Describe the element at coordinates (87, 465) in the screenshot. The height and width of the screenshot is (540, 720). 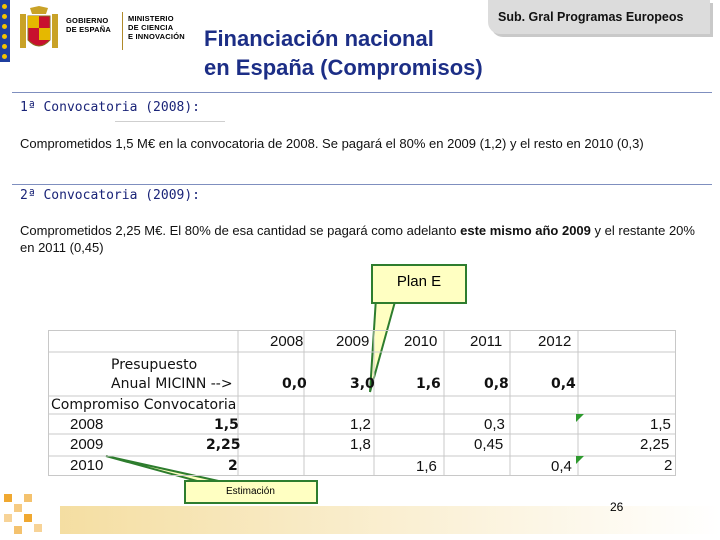
I see `row-year: 2010` at that location.